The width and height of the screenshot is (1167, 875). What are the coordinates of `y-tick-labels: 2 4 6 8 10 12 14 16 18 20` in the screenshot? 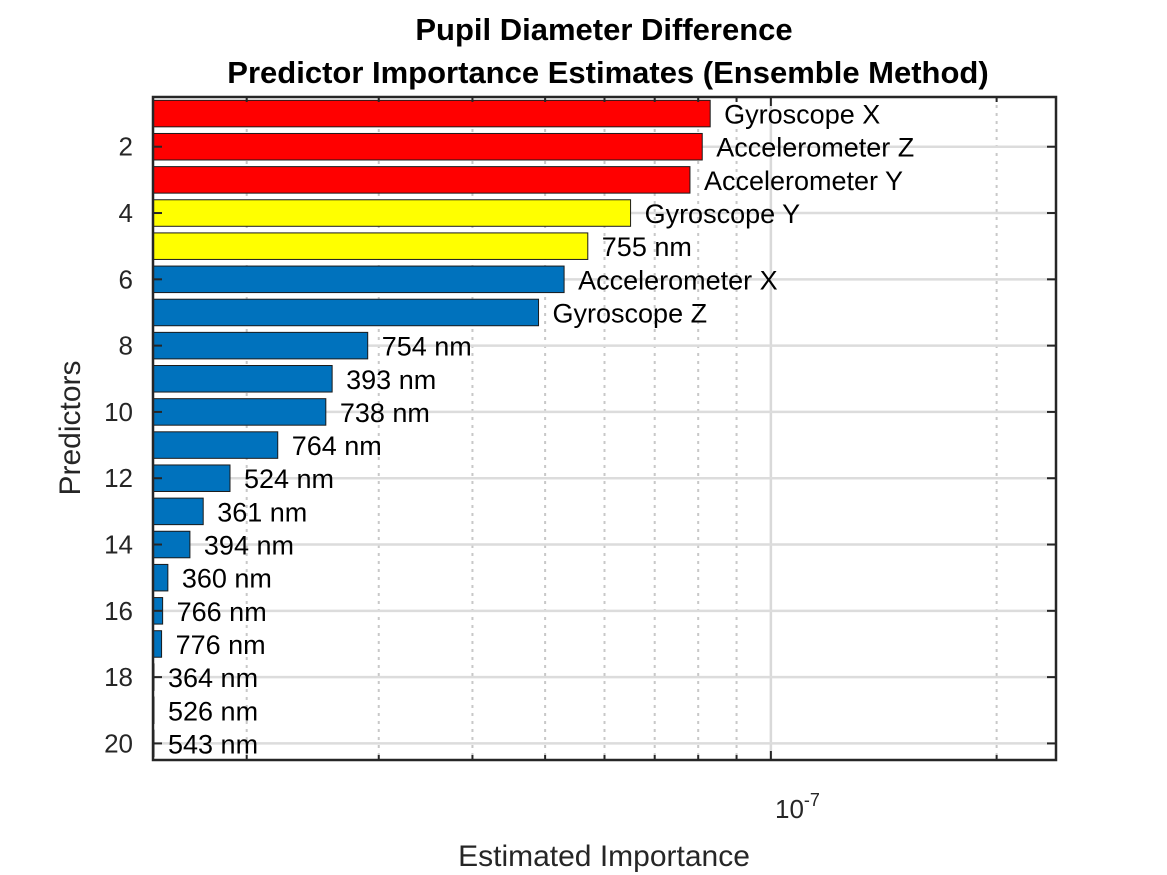 It's located at (118, 445).